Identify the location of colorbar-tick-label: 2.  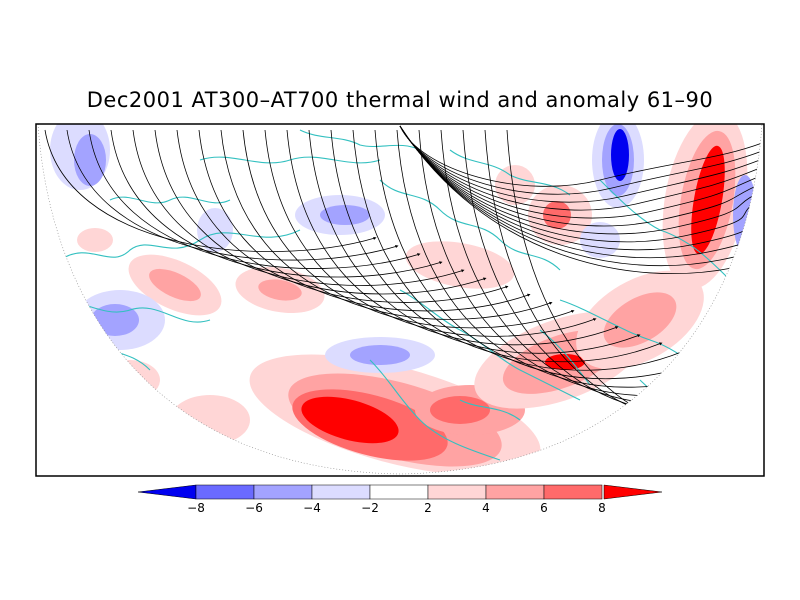
(428, 508).